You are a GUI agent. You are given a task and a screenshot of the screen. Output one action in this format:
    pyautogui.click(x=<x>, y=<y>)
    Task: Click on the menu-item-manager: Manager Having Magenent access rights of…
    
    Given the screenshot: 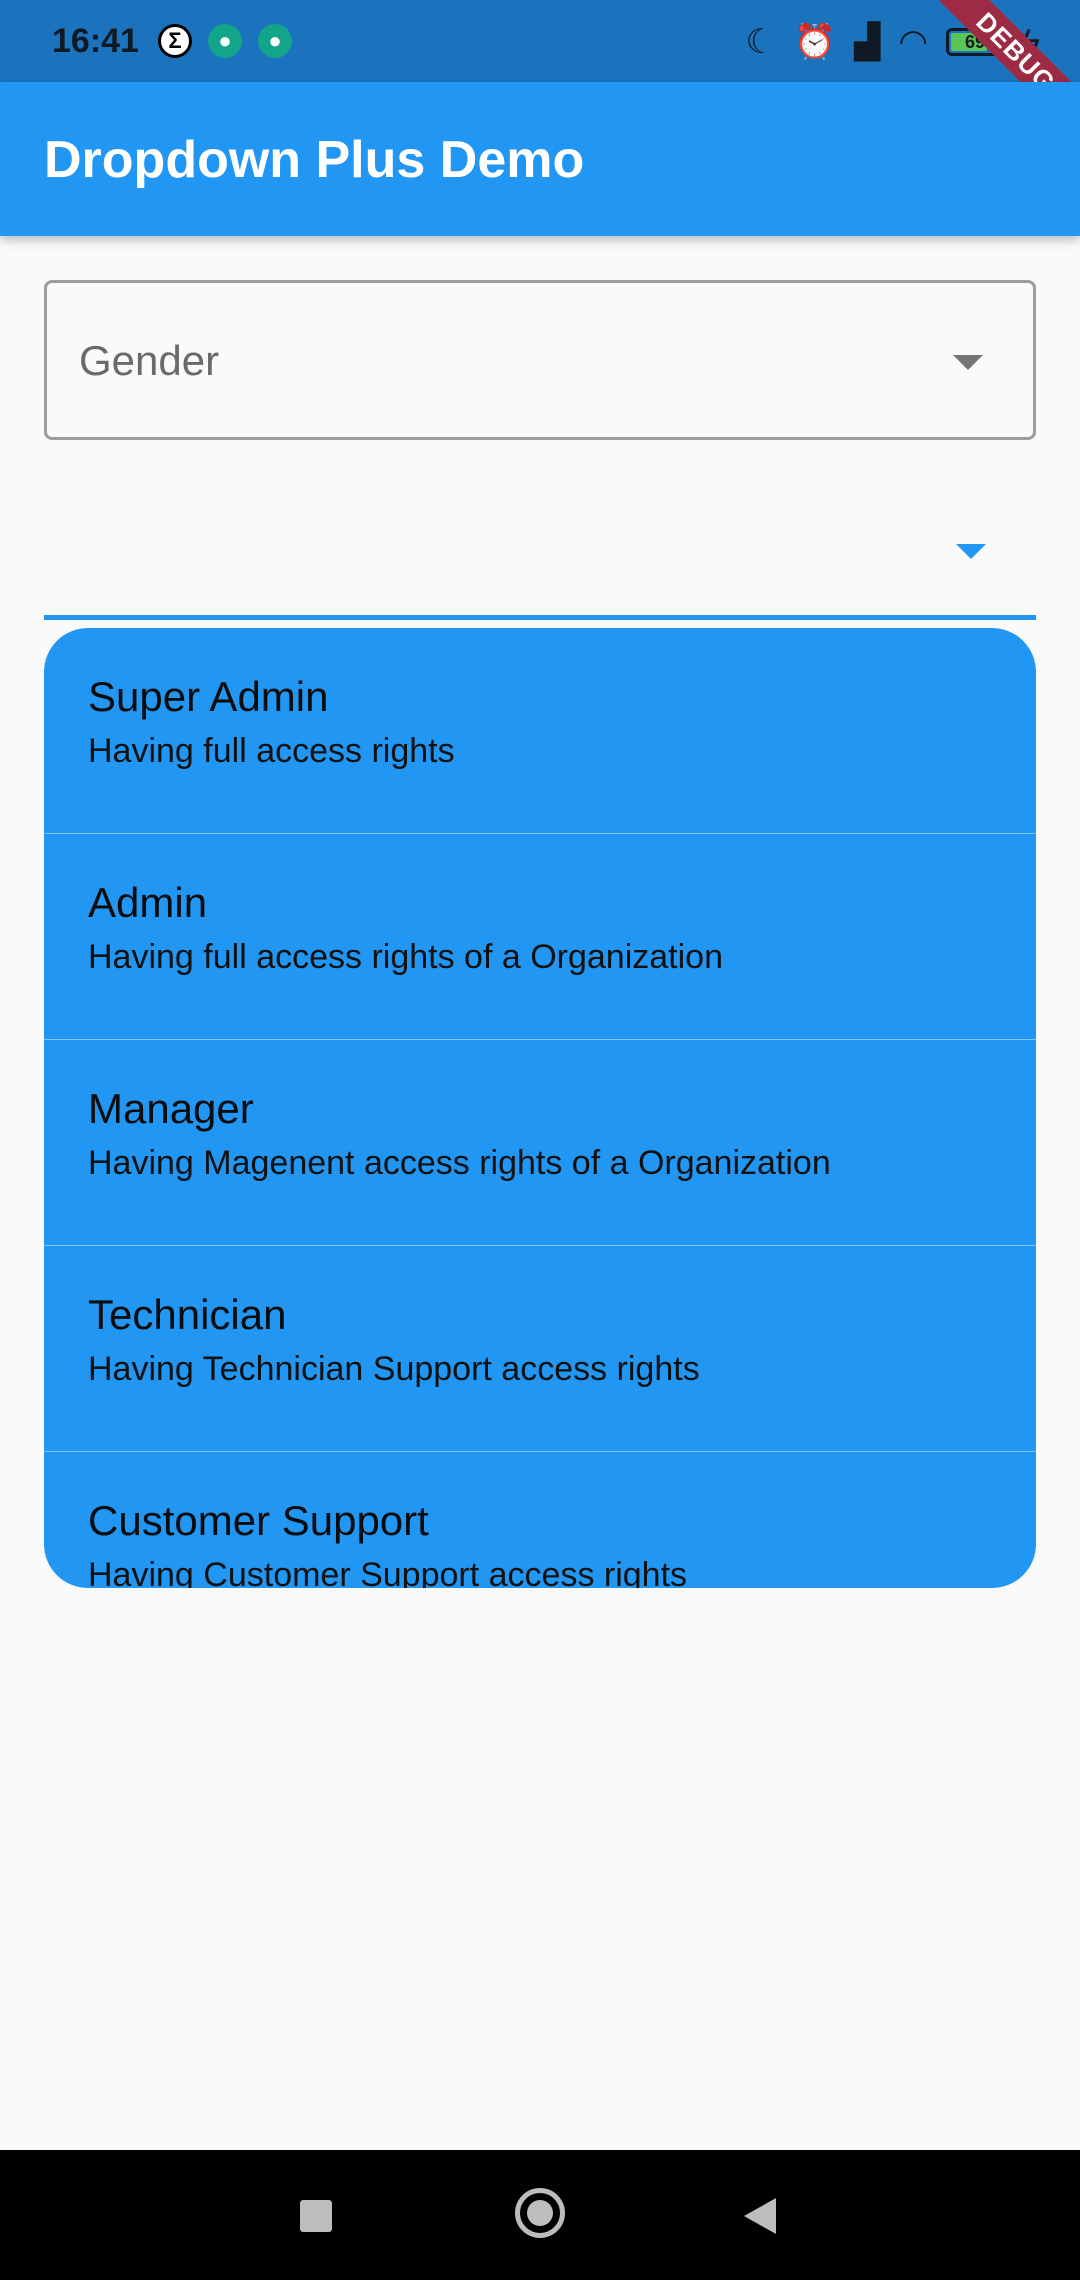 What is the action you would take?
    pyautogui.click(x=540, y=1143)
    